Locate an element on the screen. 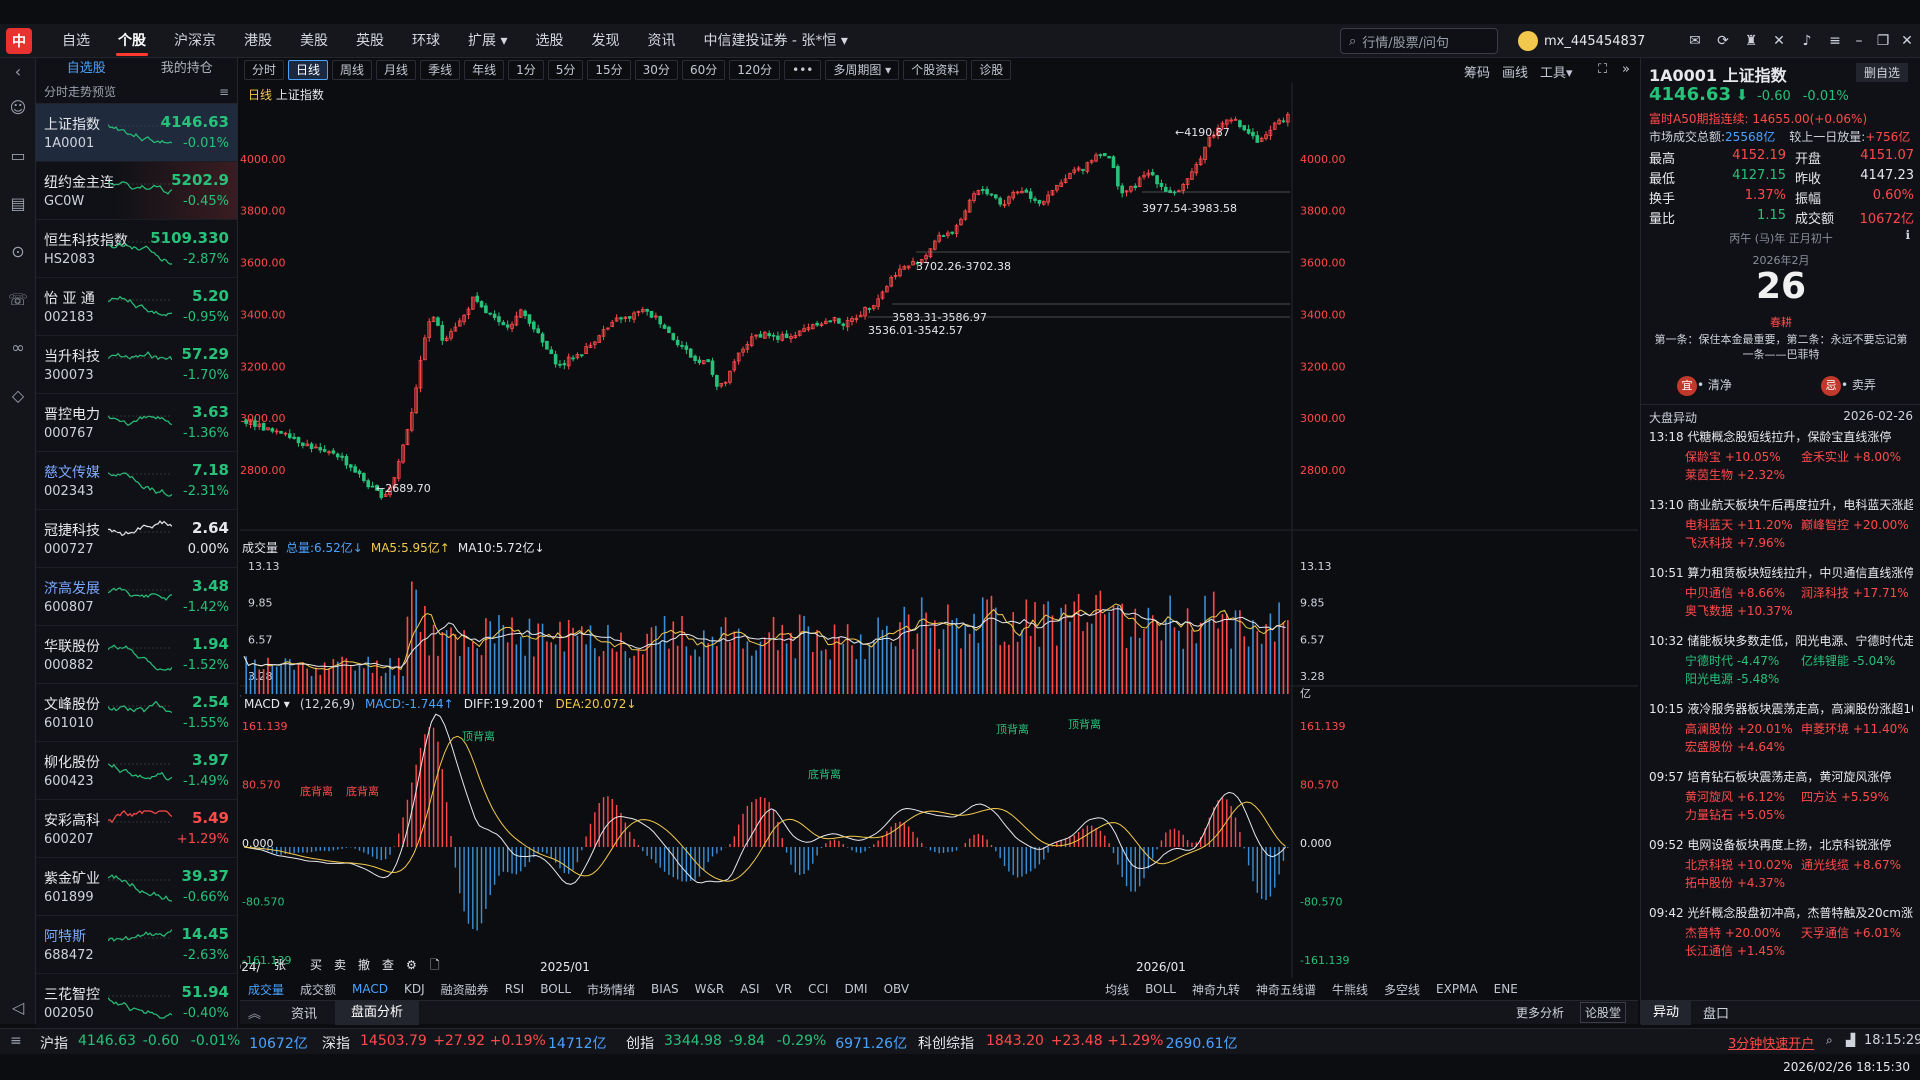 This screenshot has height=1080, width=1920. more-analysis-button: 更多分析 is located at coordinates (1540, 1013).